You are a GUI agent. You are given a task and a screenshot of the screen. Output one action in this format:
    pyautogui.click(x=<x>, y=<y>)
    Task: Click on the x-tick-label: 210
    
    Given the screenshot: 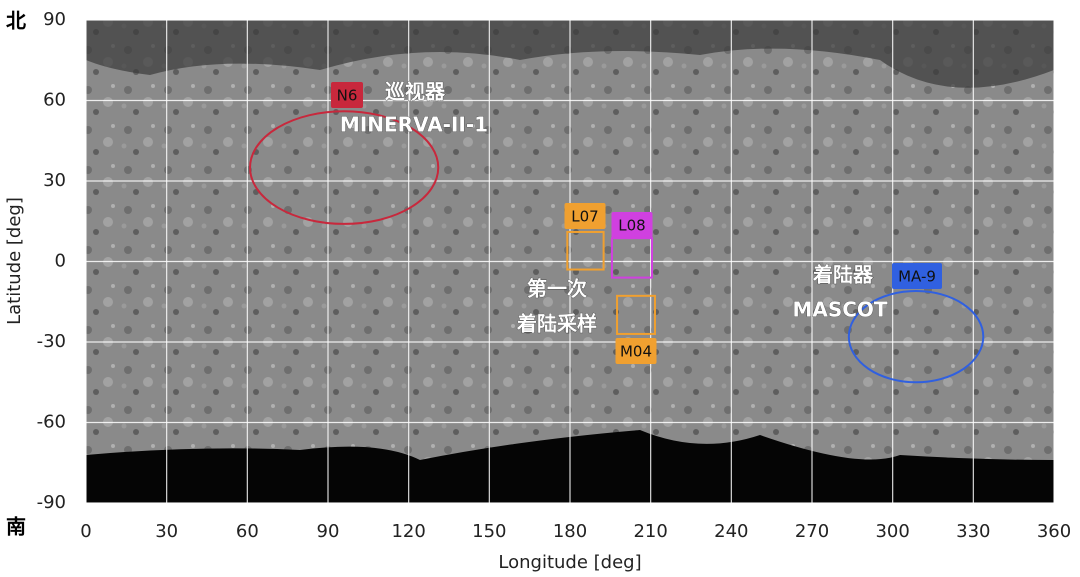 What is the action you would take?
    pyautogui.click(x=650, y=531)
    